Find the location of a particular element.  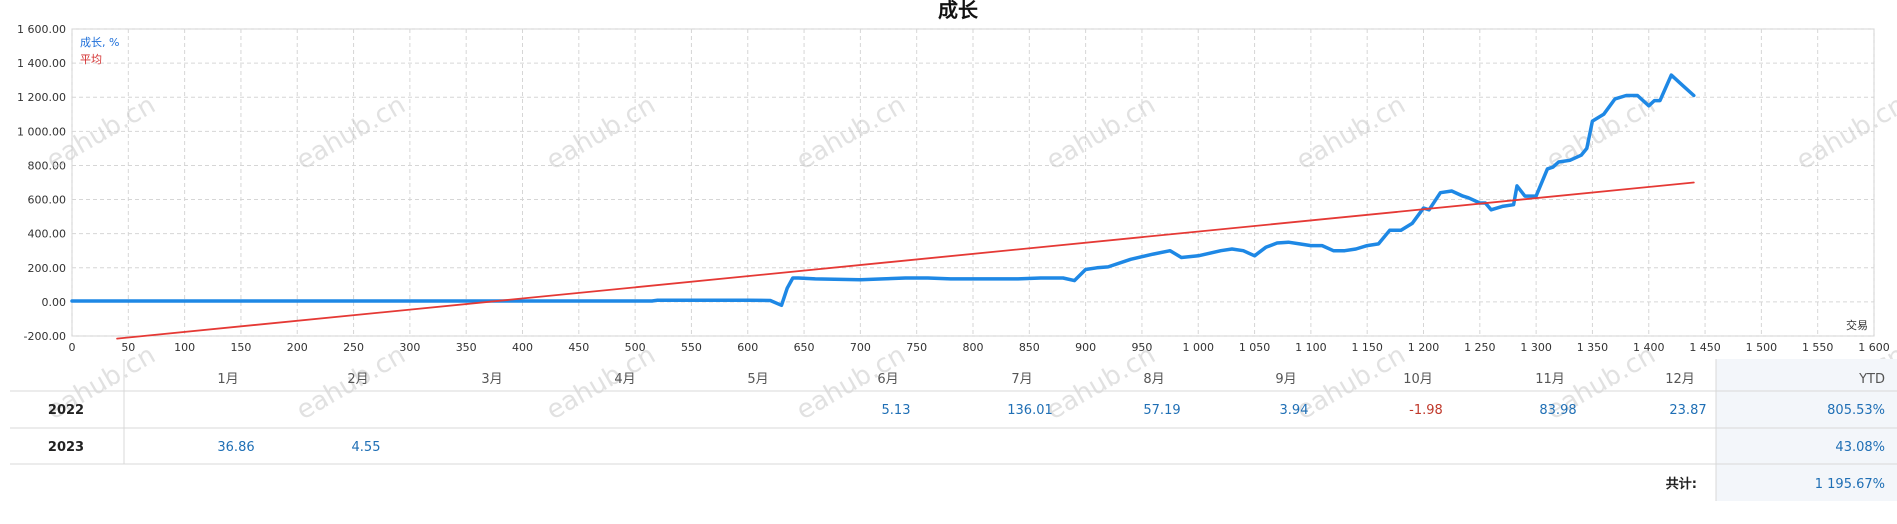

month-header: 5月 is located at coordinates (757, 379).